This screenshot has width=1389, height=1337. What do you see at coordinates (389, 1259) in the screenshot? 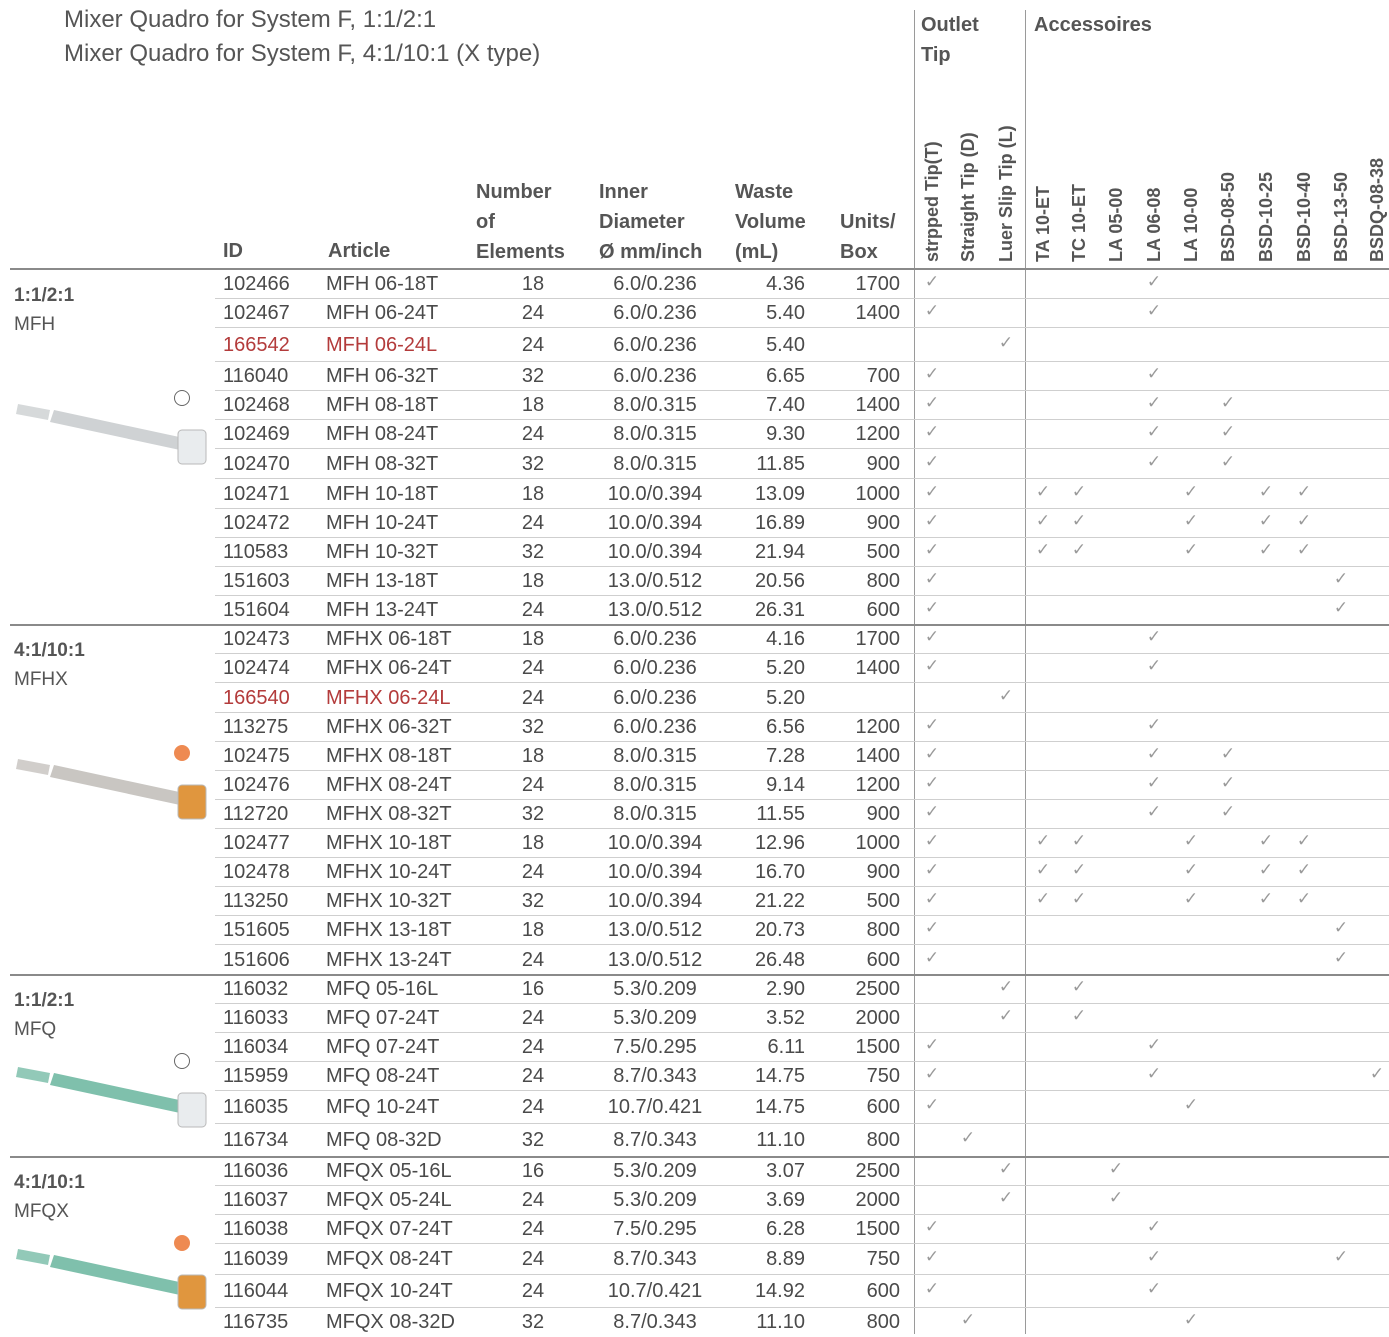
I see `cell-article: MFQX 08-24T` at bounding box center [389, 1259].